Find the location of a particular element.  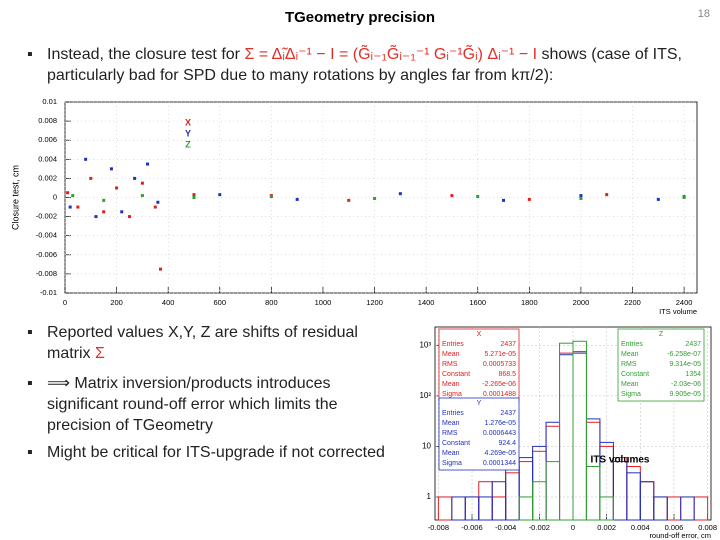

x-tick-label: 1000 is located at coordinates (323, 302).